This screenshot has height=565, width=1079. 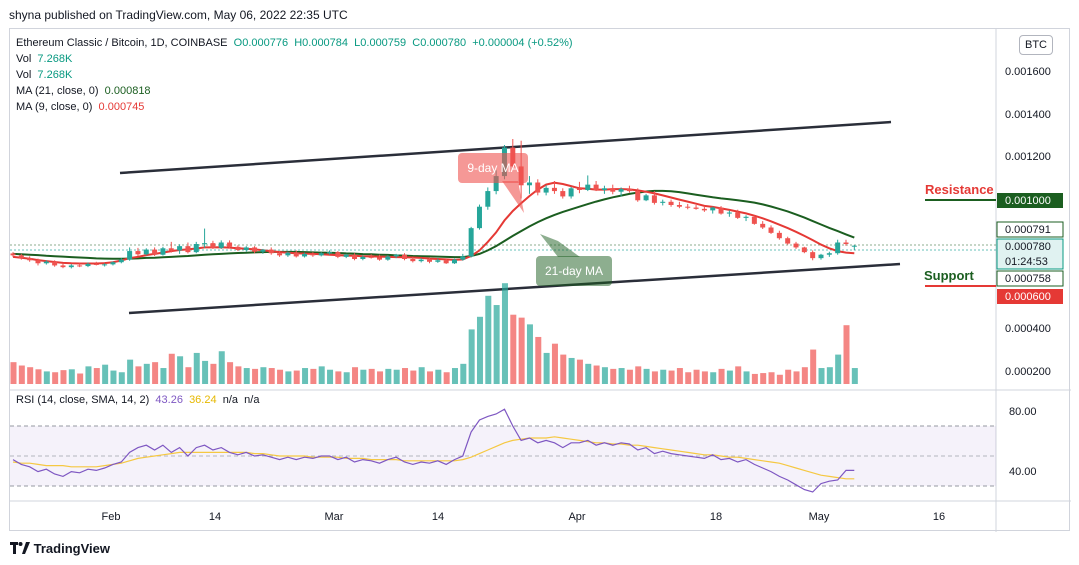 I want to click on vol-legend-2: Vol 7.268K, so click(x=44, y=75).